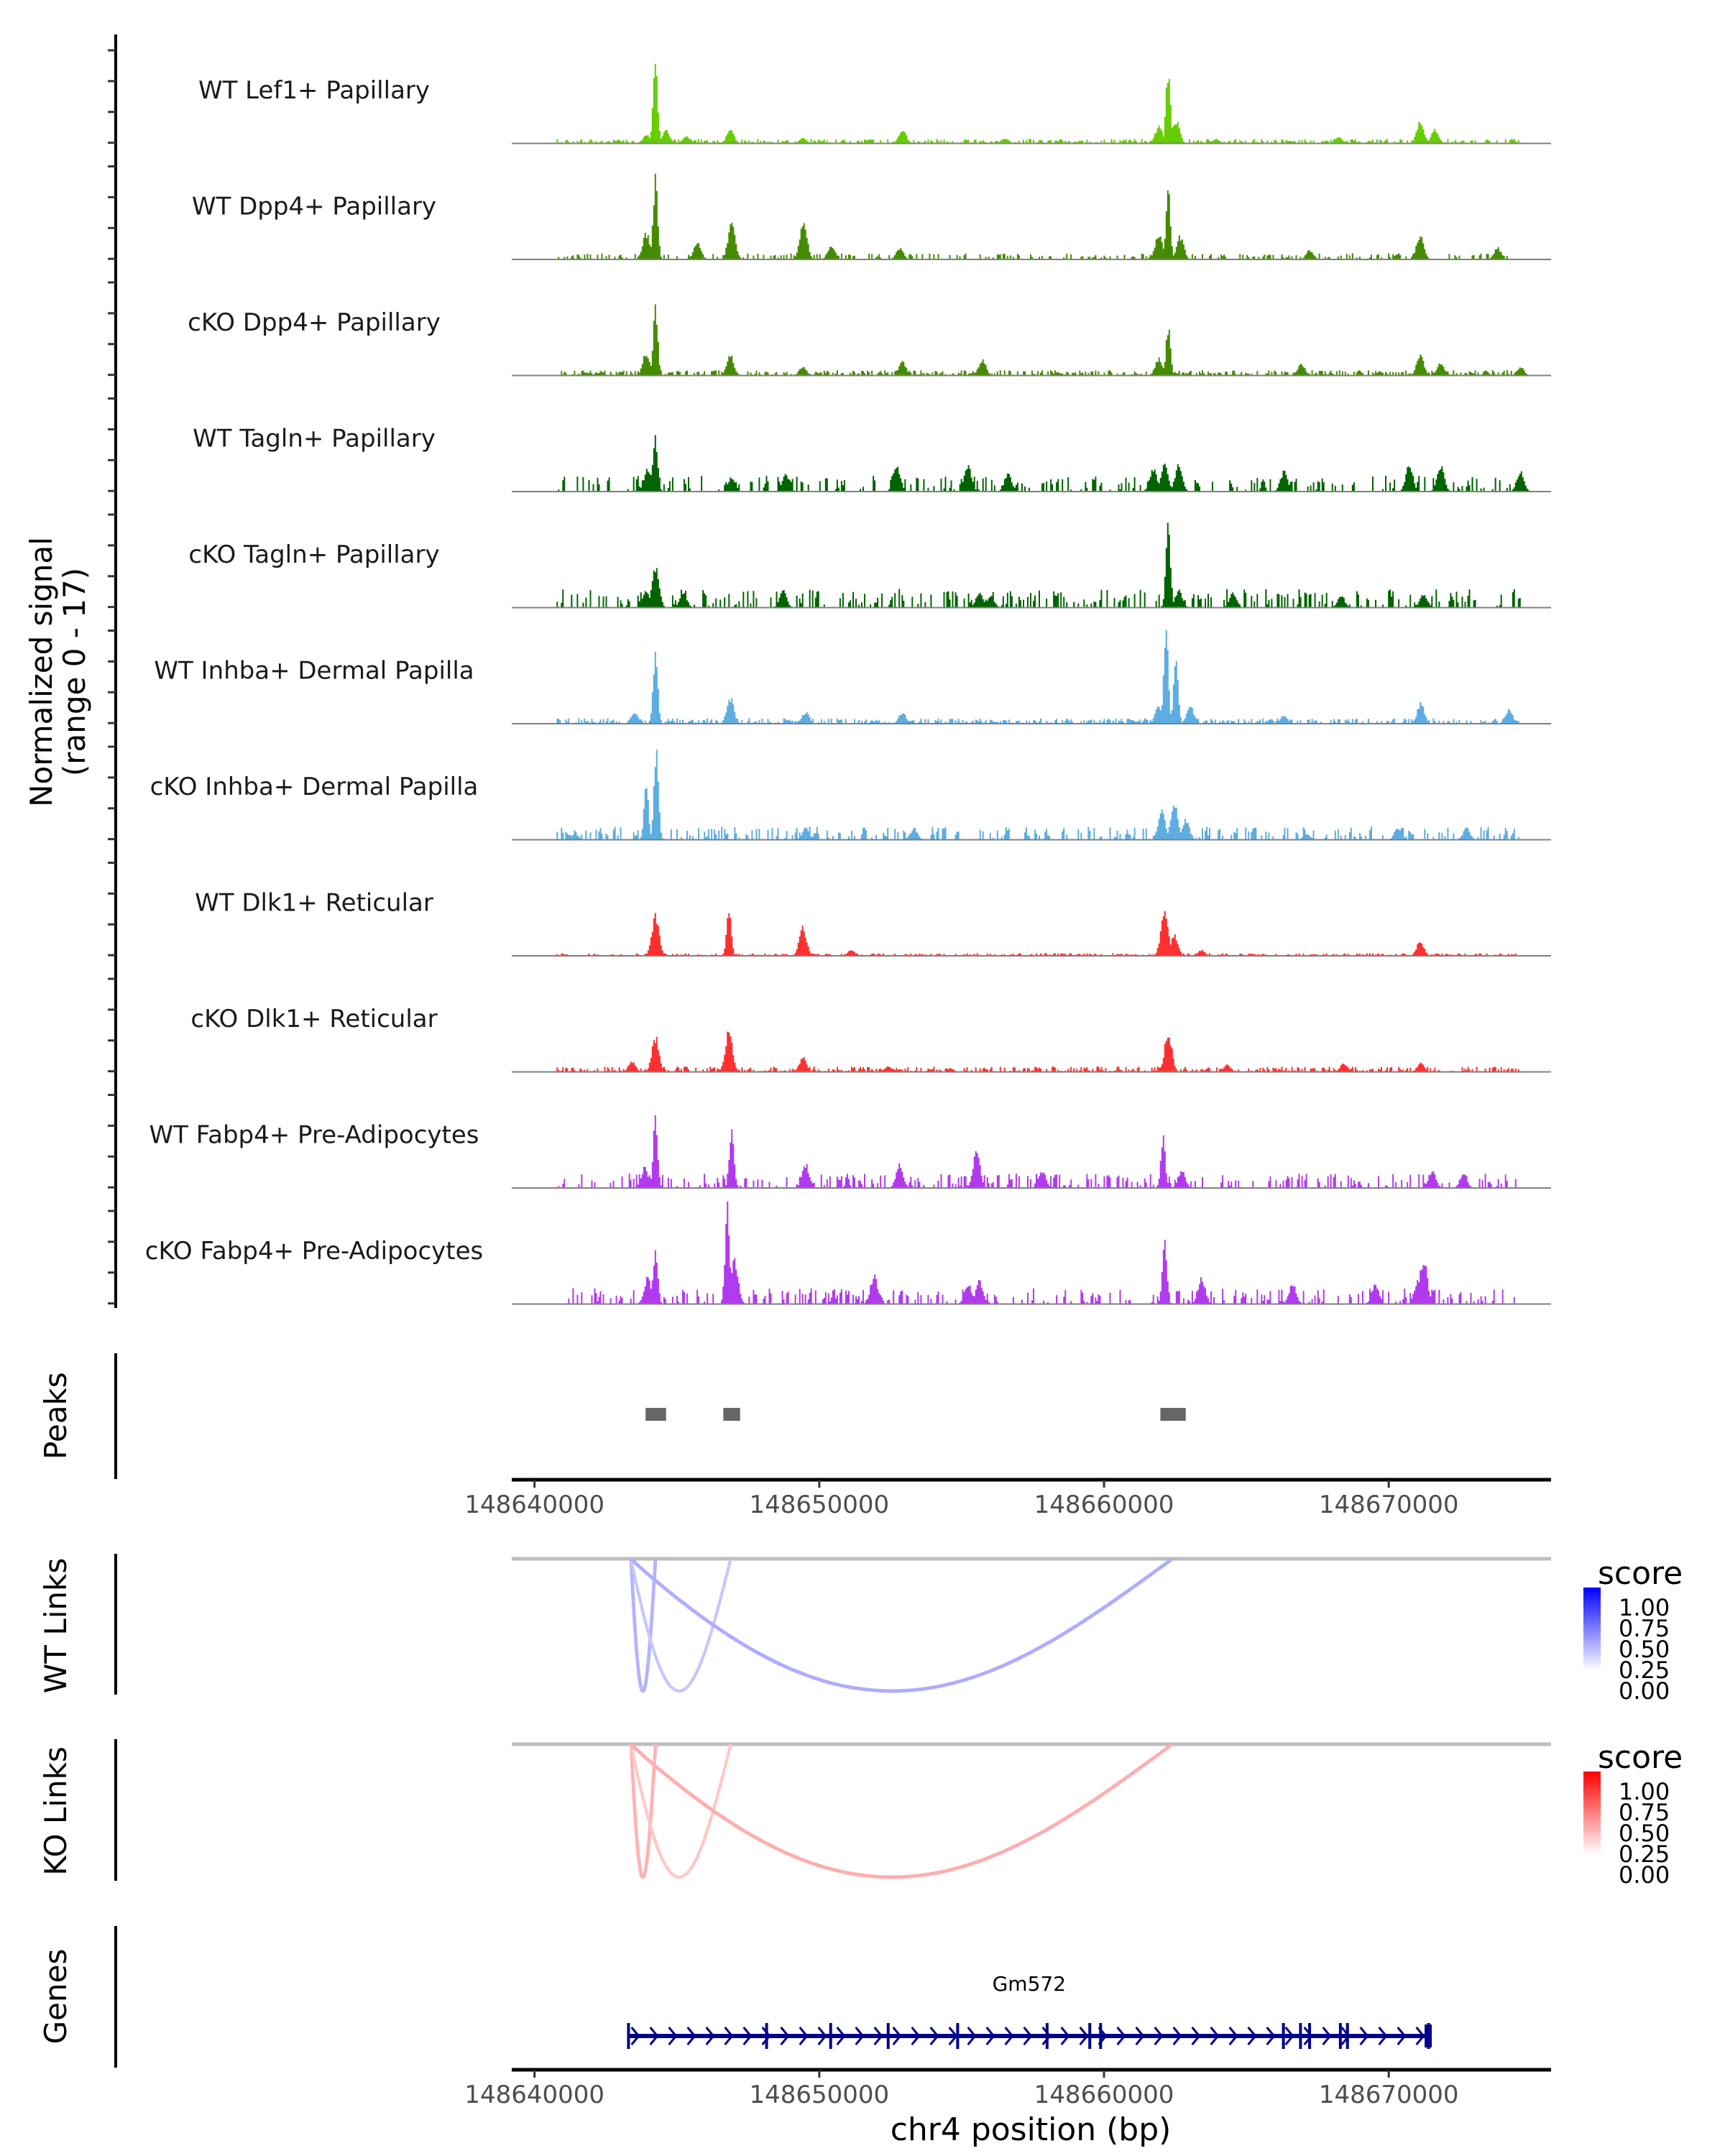 Image resolution: width=1725 pixels, height=2156 pixels. I want to click on track-label: cKO Dlk1+ Reticular, so click(313, 1019).